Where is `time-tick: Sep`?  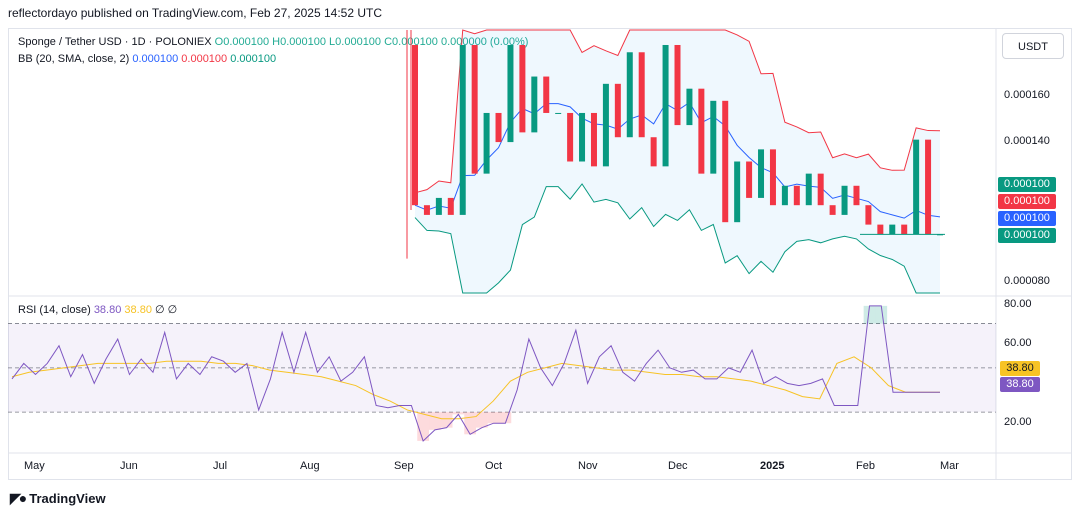 time-tick: Sep is located at coordinates (404, 466).